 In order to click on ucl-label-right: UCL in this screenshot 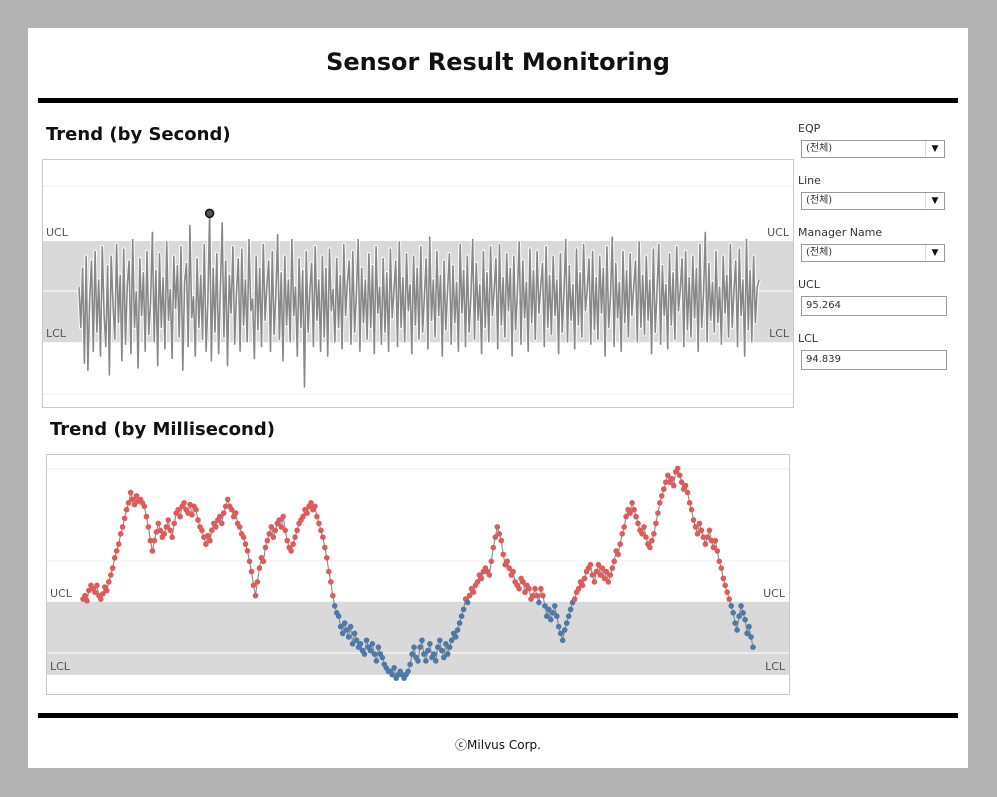, I will do `click(778, 232)`.